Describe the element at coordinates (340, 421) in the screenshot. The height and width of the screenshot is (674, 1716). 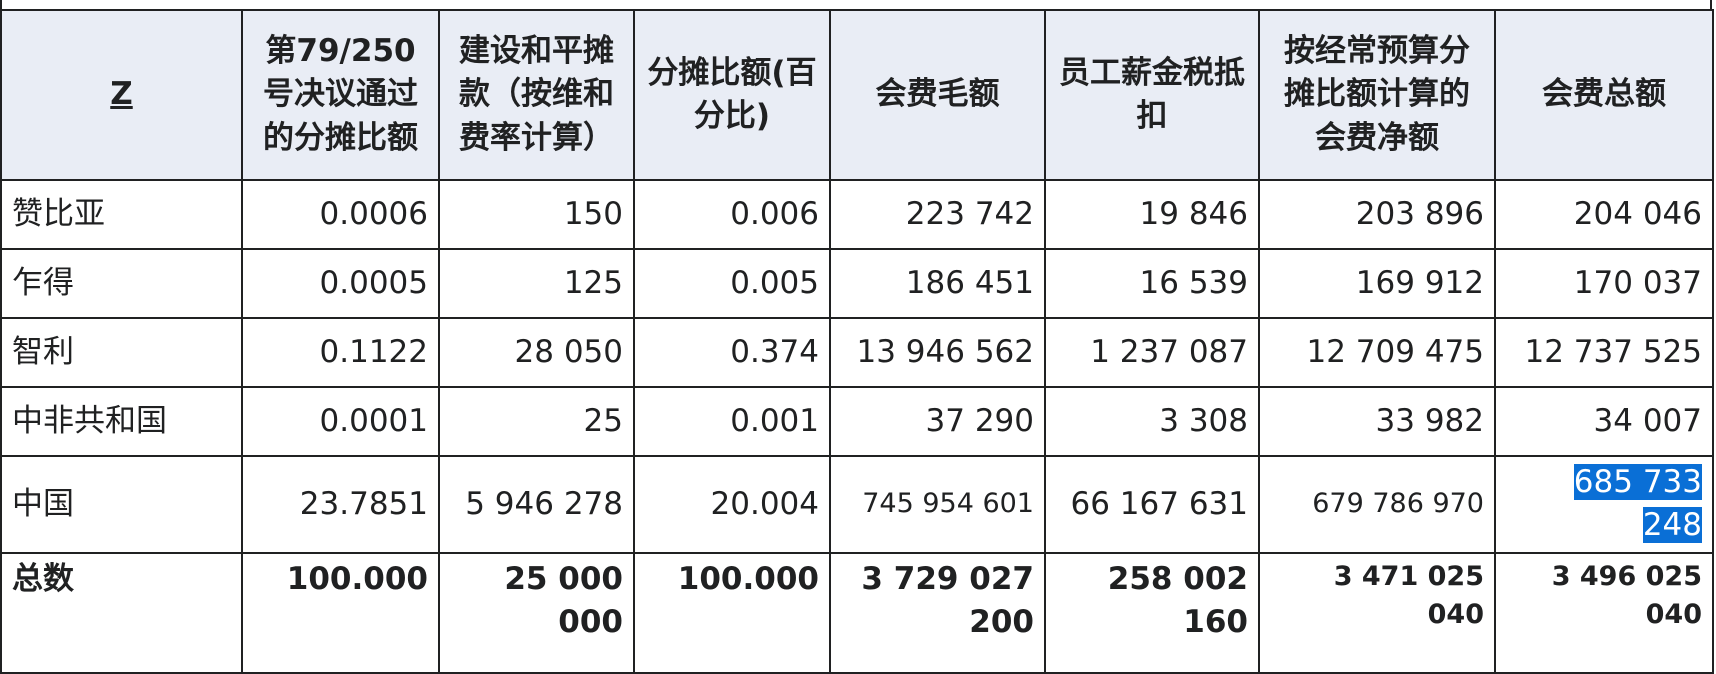
I see `cell: 0.0001` at that location.